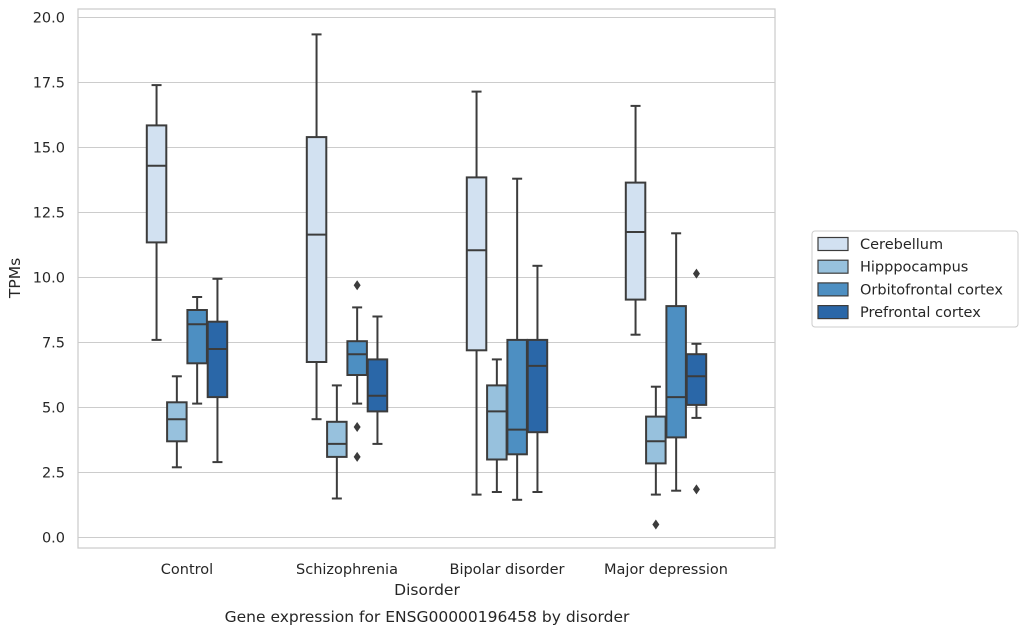 Image resolution: width=1028 pixels, height=634 pixels. Describe the element at coordinates (53, 474) in the screenshot. I see `y-tick-label: 2.5` at that location.